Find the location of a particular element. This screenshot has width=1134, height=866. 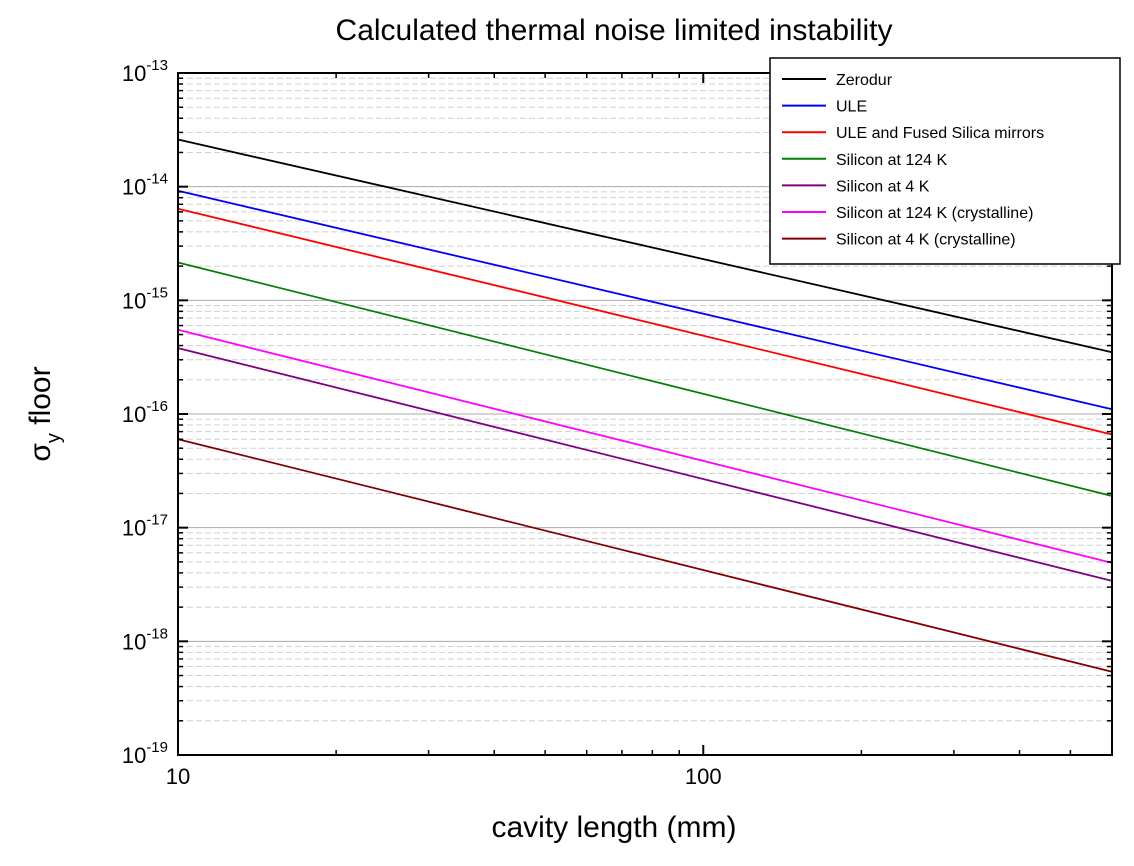

legend-label: Silicon at 124 K is located at coordinates (892, 160).